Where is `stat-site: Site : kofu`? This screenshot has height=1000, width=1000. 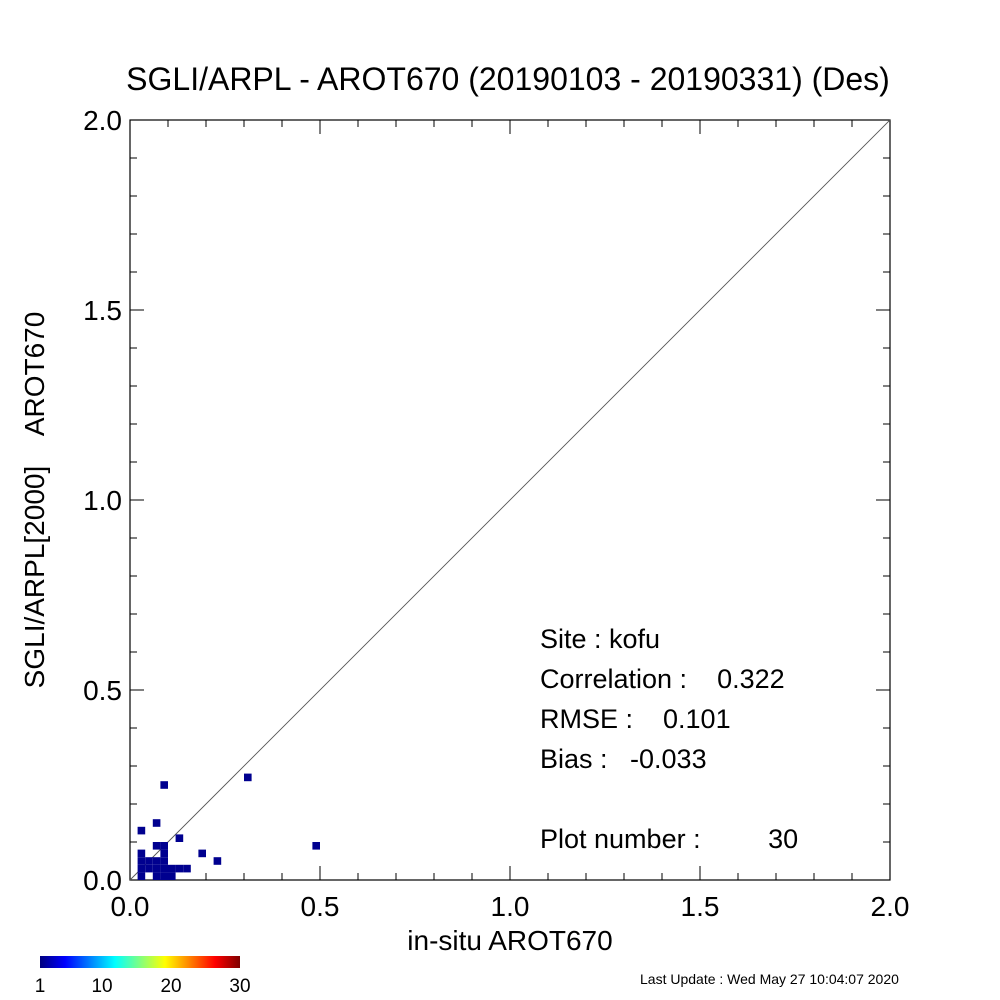
stat-site: Site : kofu is located at coordinates (600, 639).